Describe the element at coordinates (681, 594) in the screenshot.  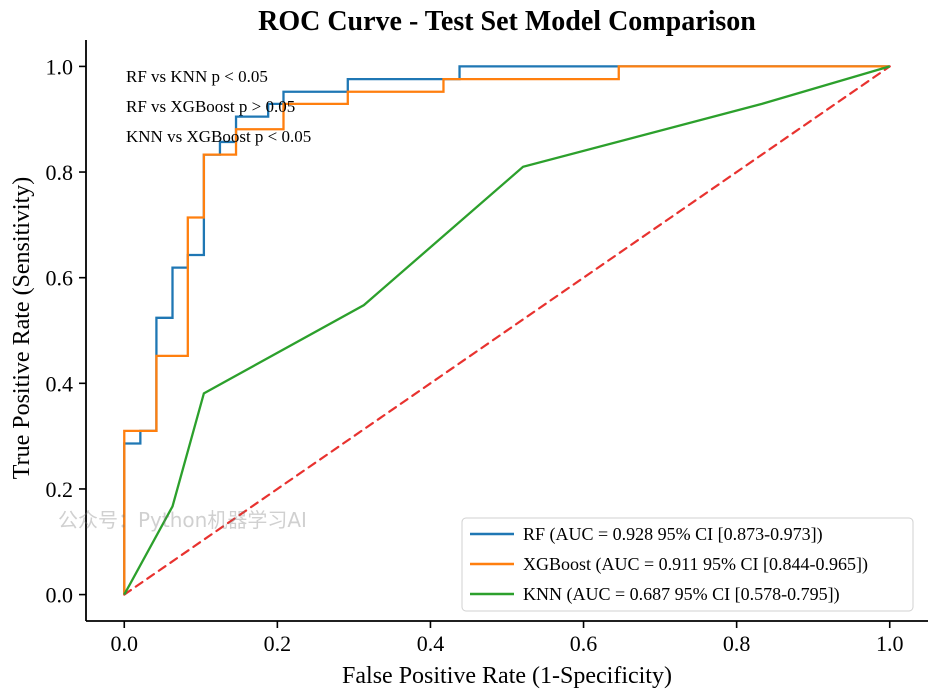
I see `legend-knn-label: KNN (AUC = 0.687 95% CI [0.578-0.795])` at that location.